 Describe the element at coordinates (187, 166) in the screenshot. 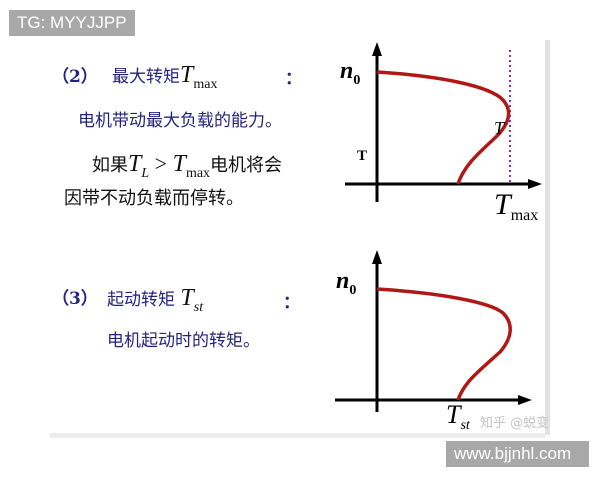

I see `section2-condition: 如果TL > Tmax电机将会` at that location.